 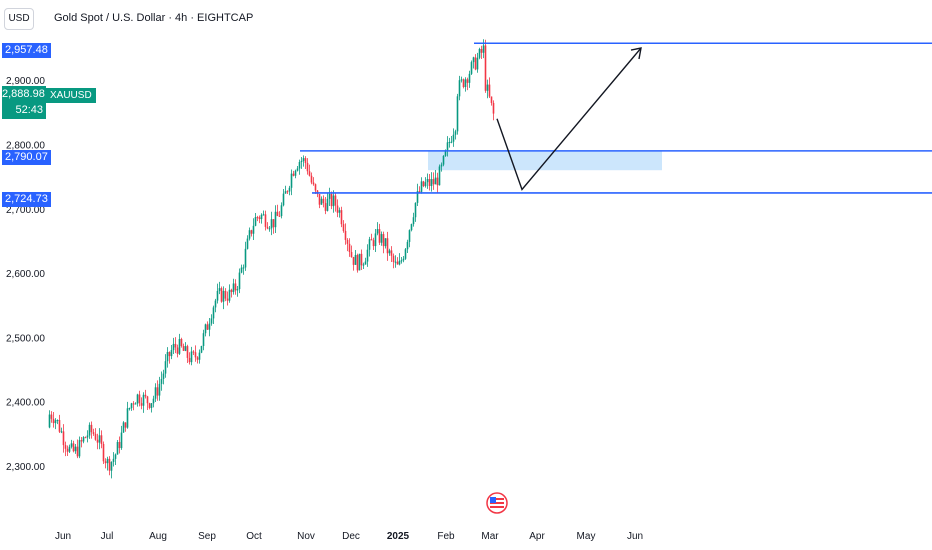 I want to click on zone-bottom-price-tag: 2,724.73, so click(x=26, y=199).